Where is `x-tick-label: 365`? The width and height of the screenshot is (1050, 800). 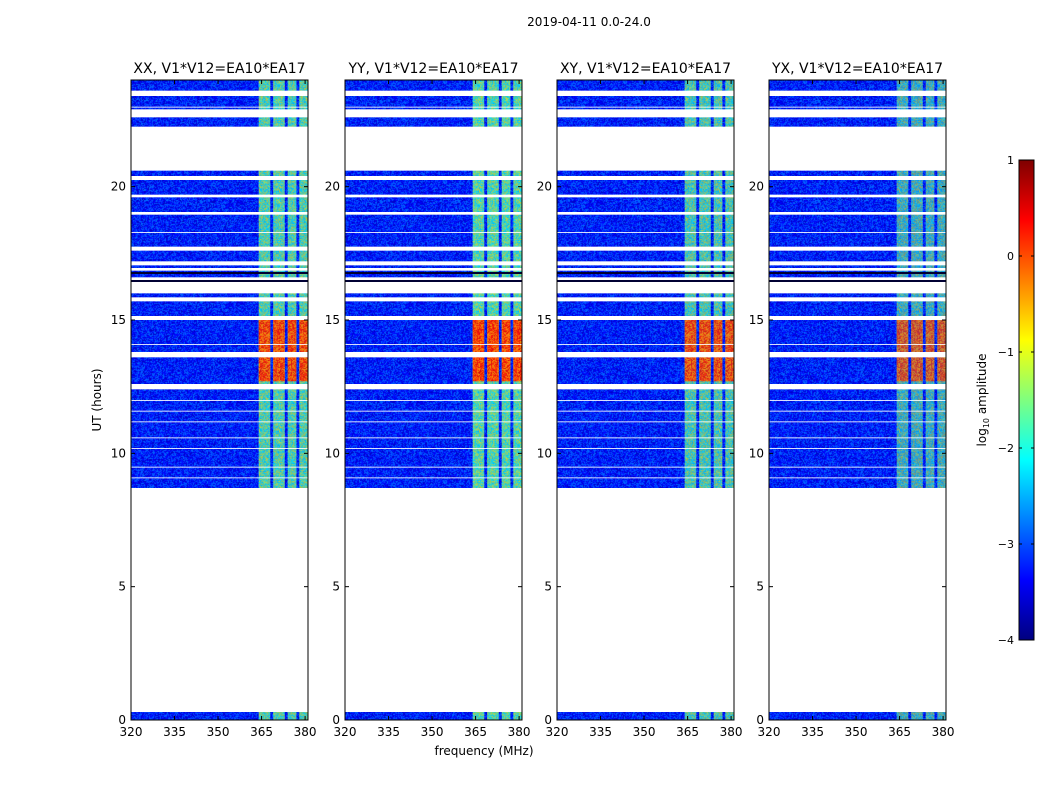
x-tick-label: 365 is located at coordinates (261, 732).